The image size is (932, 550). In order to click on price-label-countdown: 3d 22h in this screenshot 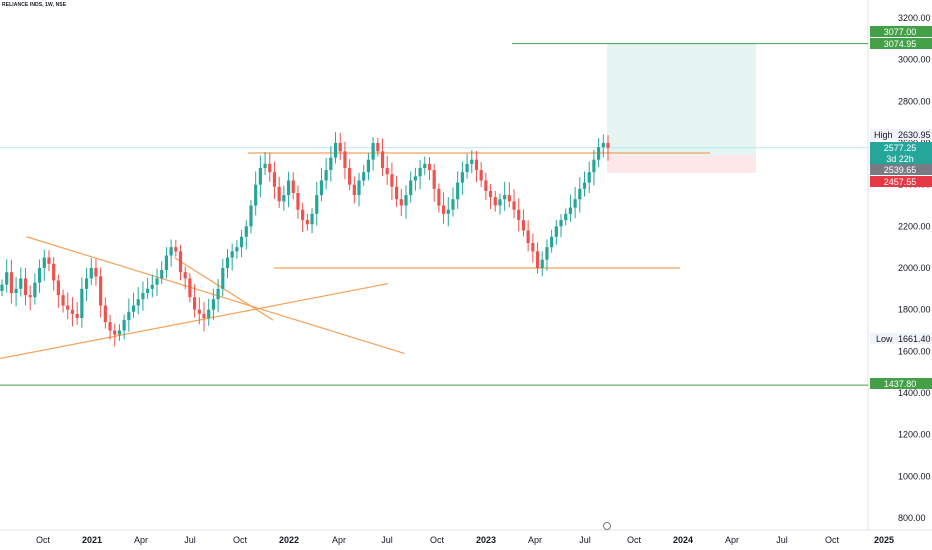, I will do `click(900, 159)`.